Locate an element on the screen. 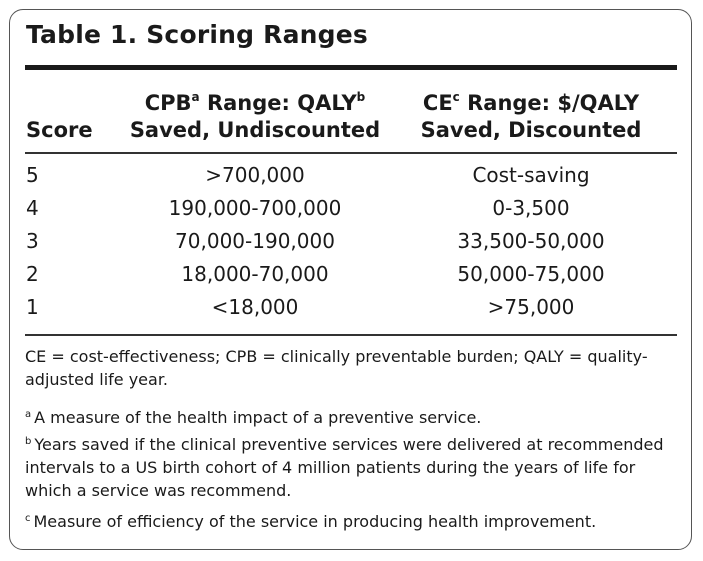 This screenshot has height=561, width=703. table-row: 3 70,000-190,000 33,500-50,000 is located at coordinates (351, 241).